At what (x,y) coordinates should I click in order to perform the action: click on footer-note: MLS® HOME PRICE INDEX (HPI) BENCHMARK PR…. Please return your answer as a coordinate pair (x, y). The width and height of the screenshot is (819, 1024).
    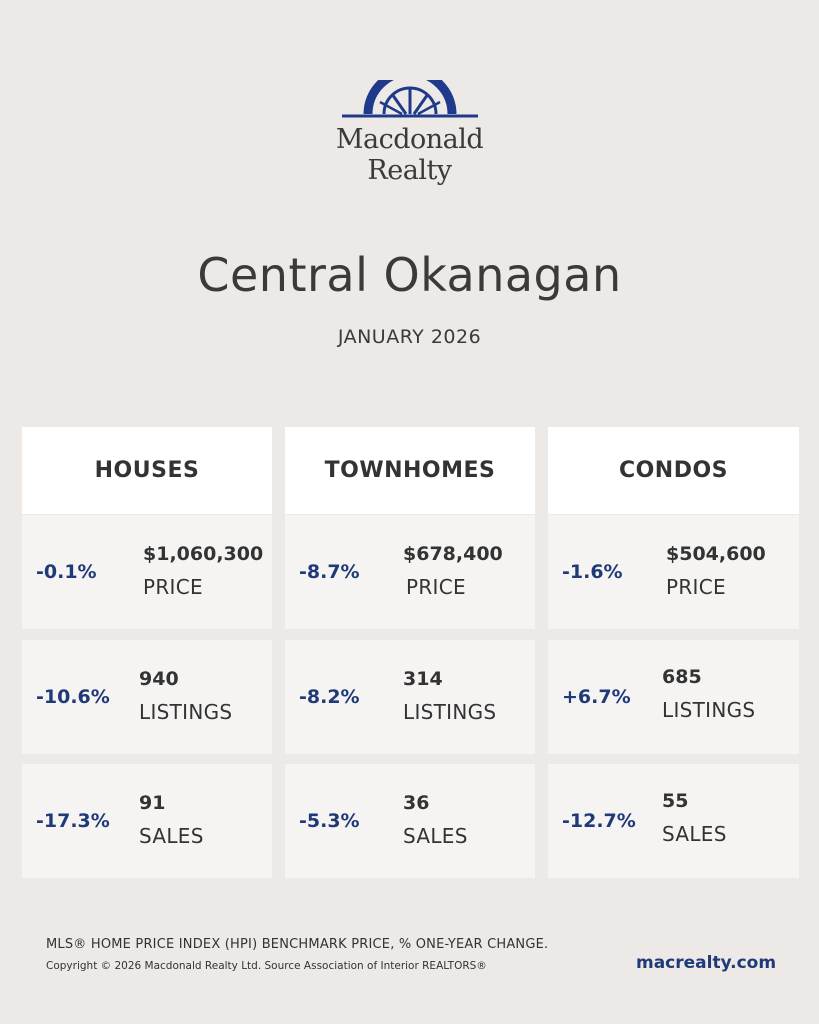
    Looking at the image, I should click on (297, 944).